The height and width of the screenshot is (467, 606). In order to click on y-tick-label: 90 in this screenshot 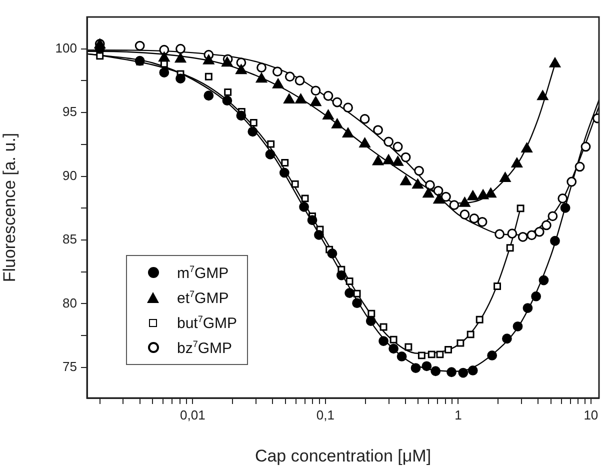, I will do `click(69, 175)`.